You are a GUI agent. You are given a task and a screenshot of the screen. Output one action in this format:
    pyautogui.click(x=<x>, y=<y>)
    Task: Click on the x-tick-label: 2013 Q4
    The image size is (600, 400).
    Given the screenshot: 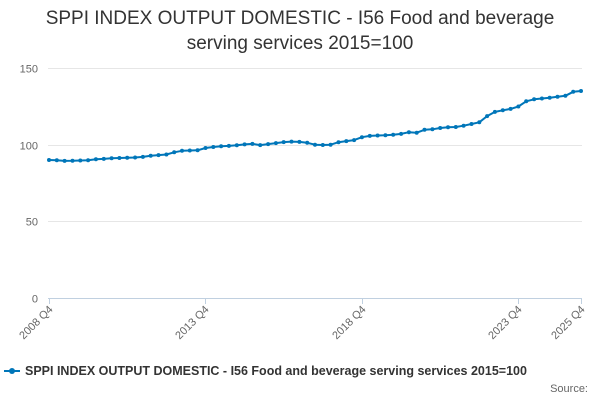 What is the action you would take?
    pyautogui.click(x=192, y=323)
    